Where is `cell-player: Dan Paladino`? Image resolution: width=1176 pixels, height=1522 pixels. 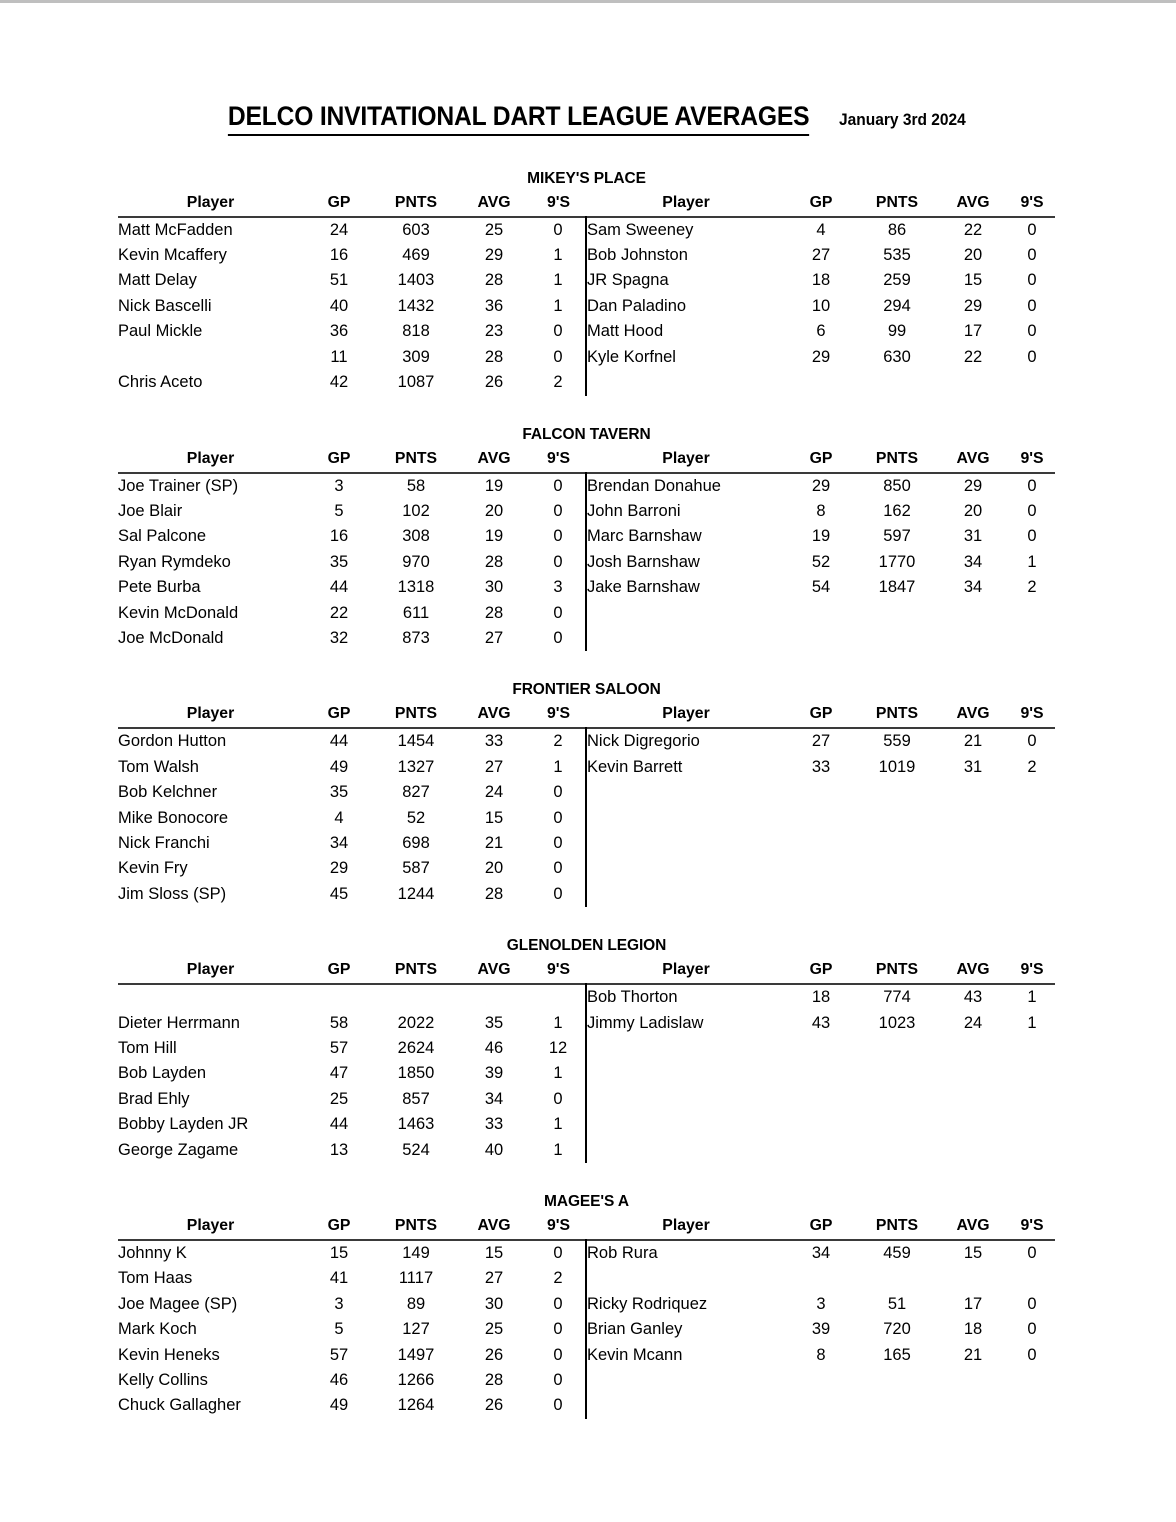
cell-player: Dan Paladino is located at coordinates (637, 305).